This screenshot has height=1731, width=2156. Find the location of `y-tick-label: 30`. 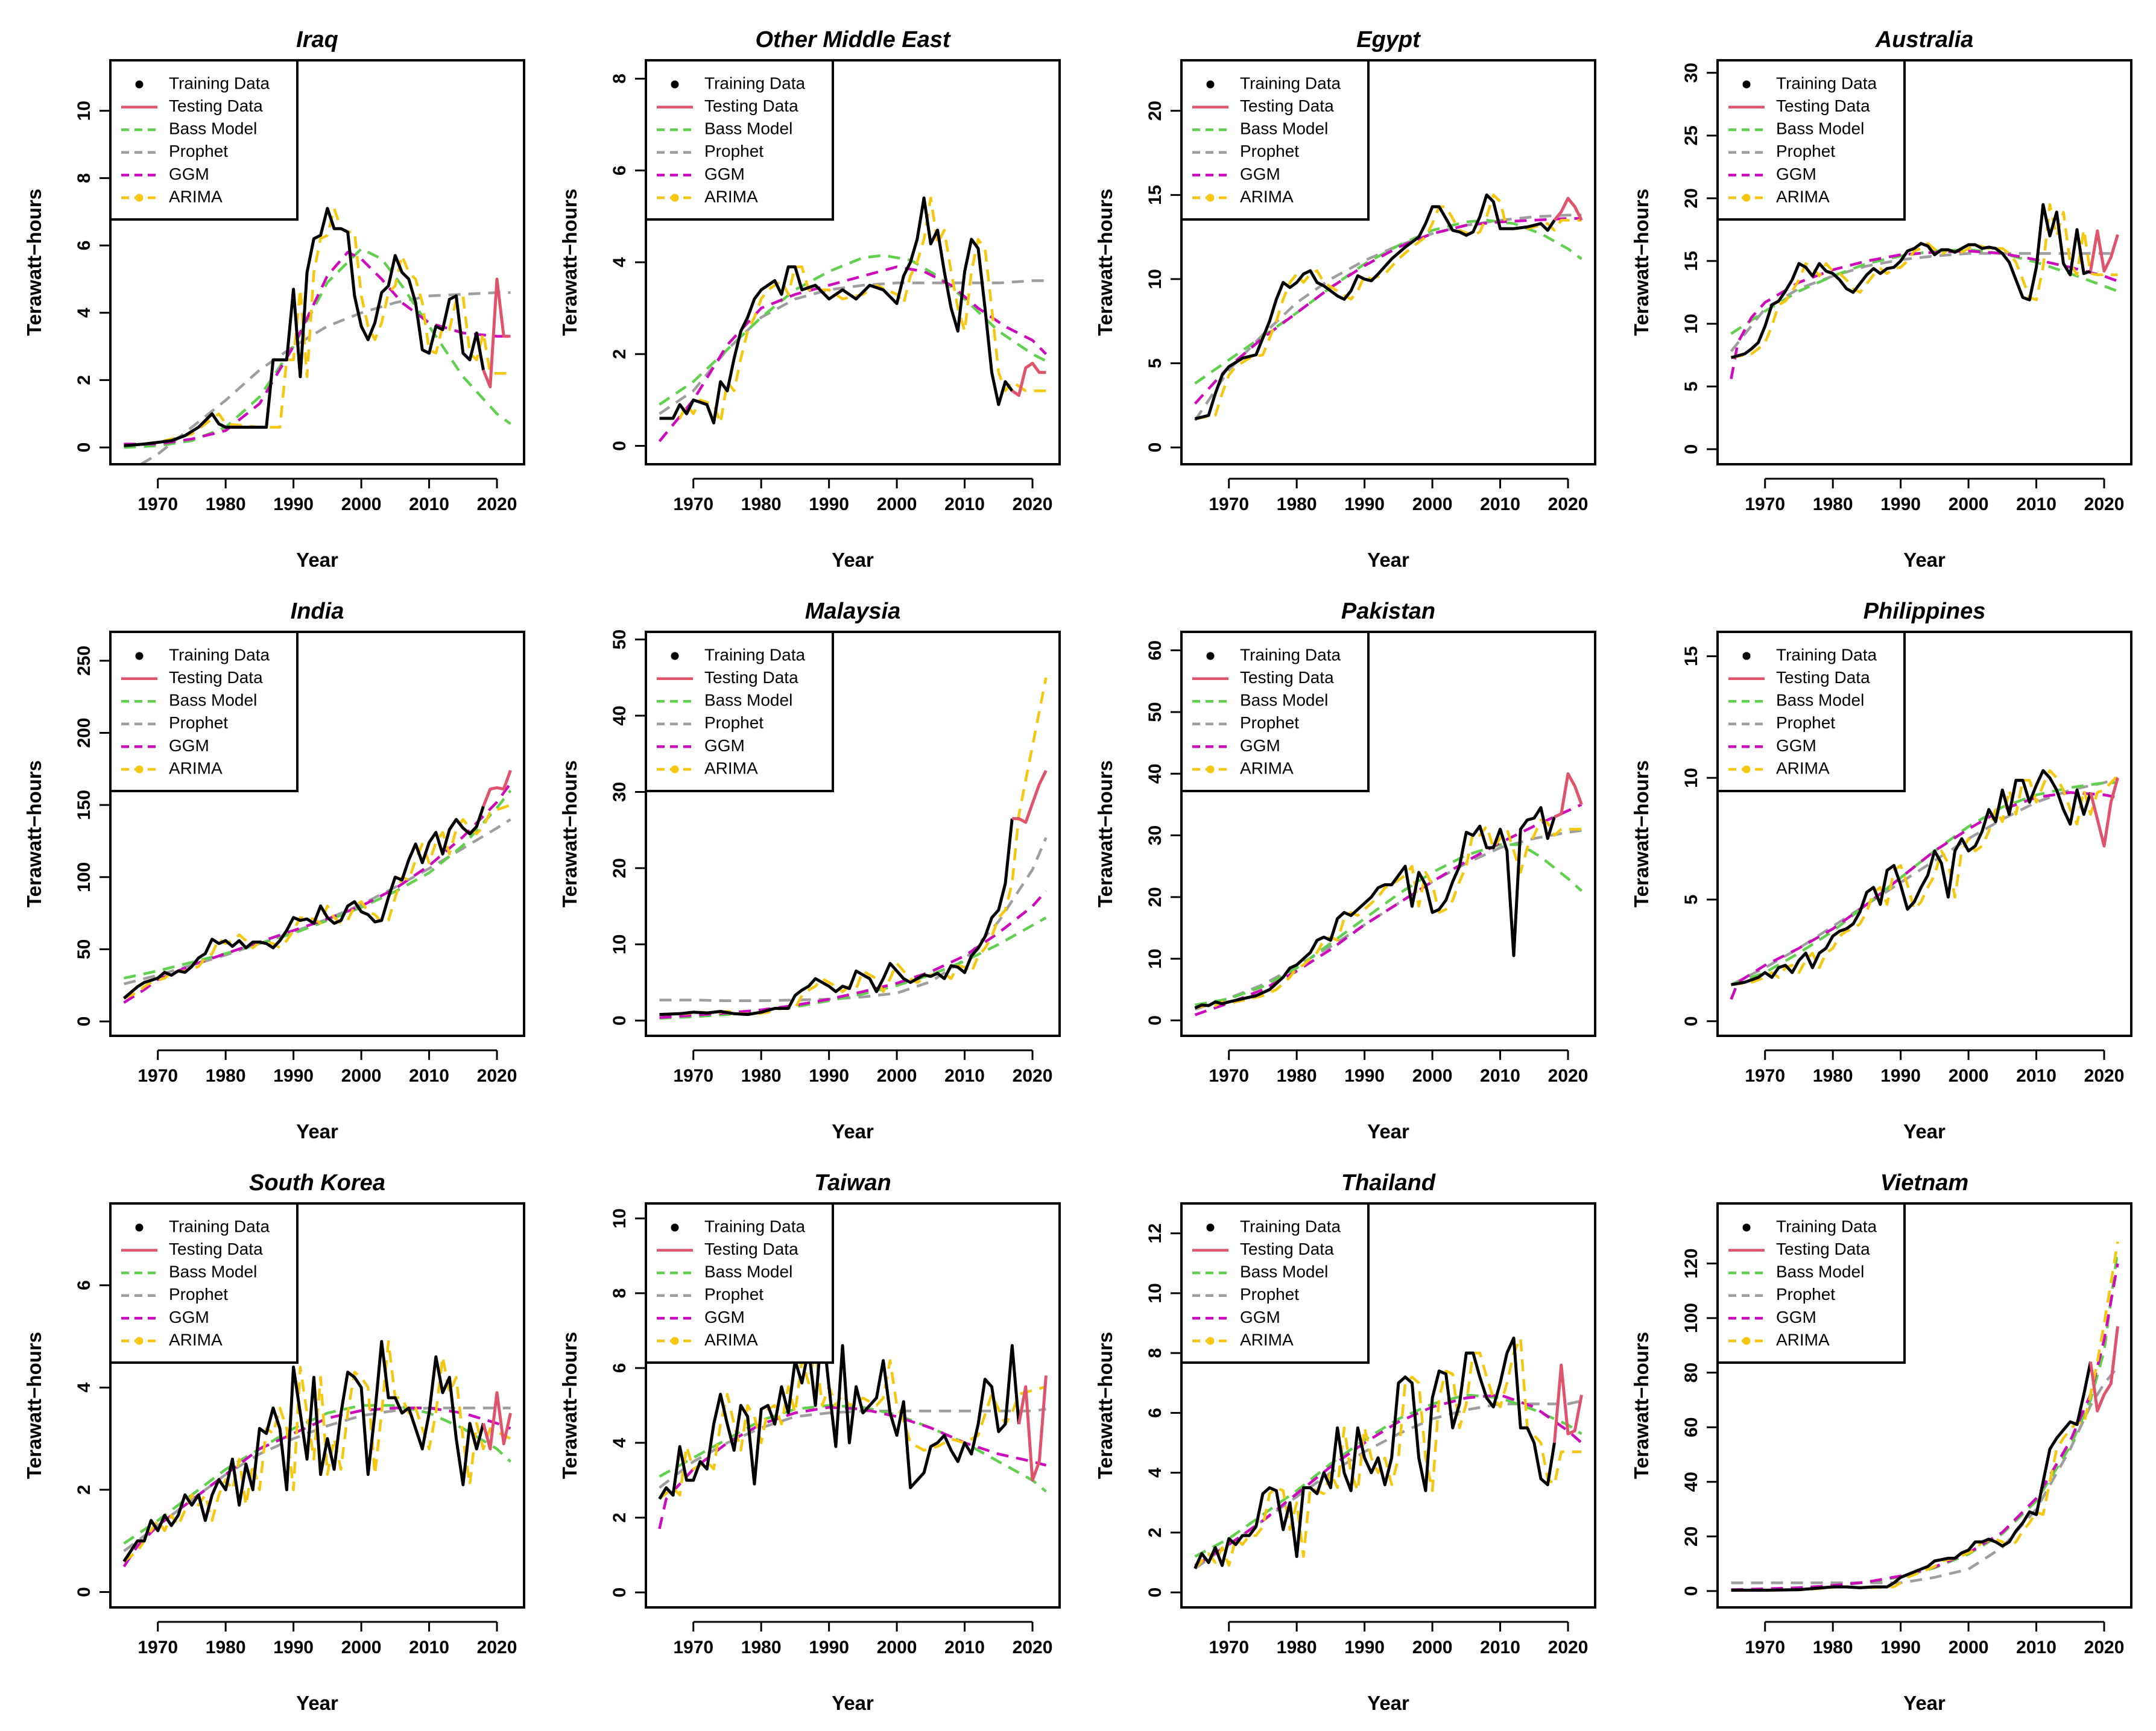

y-tick-label: 30 is located at coordinates (1691, 73).